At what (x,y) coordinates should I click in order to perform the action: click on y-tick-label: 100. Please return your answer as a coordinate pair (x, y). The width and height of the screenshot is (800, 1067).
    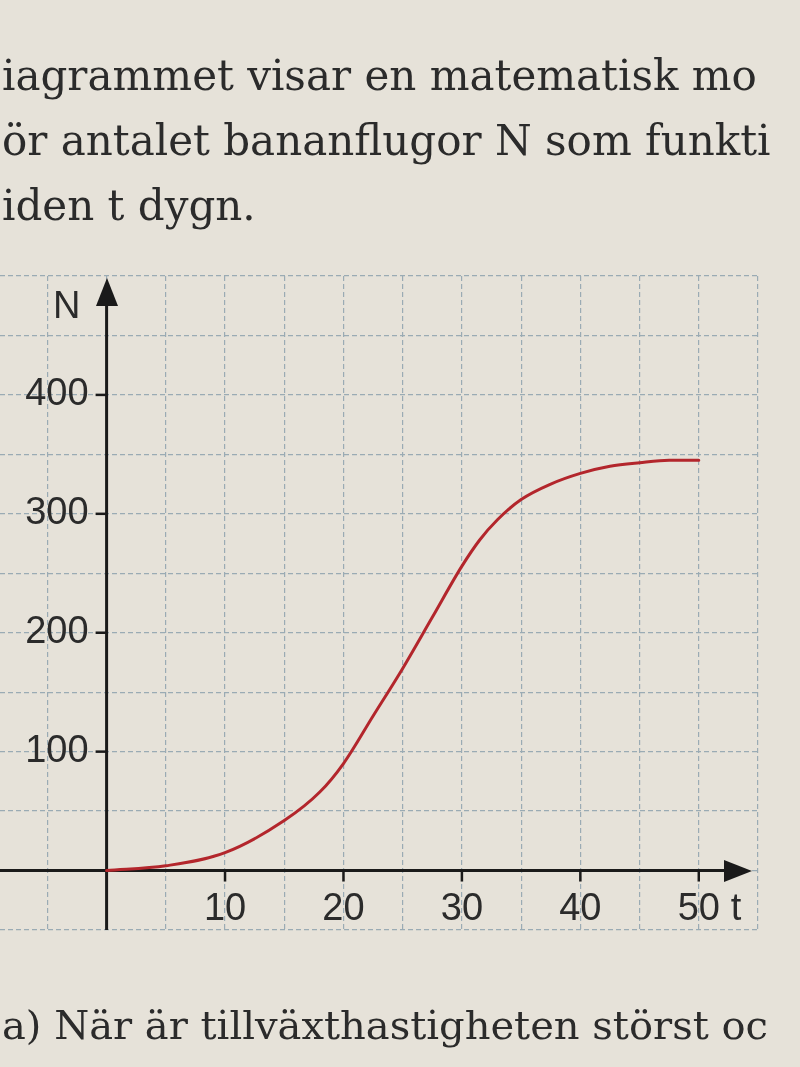
    Looking at the image, I should click on (57, 749).